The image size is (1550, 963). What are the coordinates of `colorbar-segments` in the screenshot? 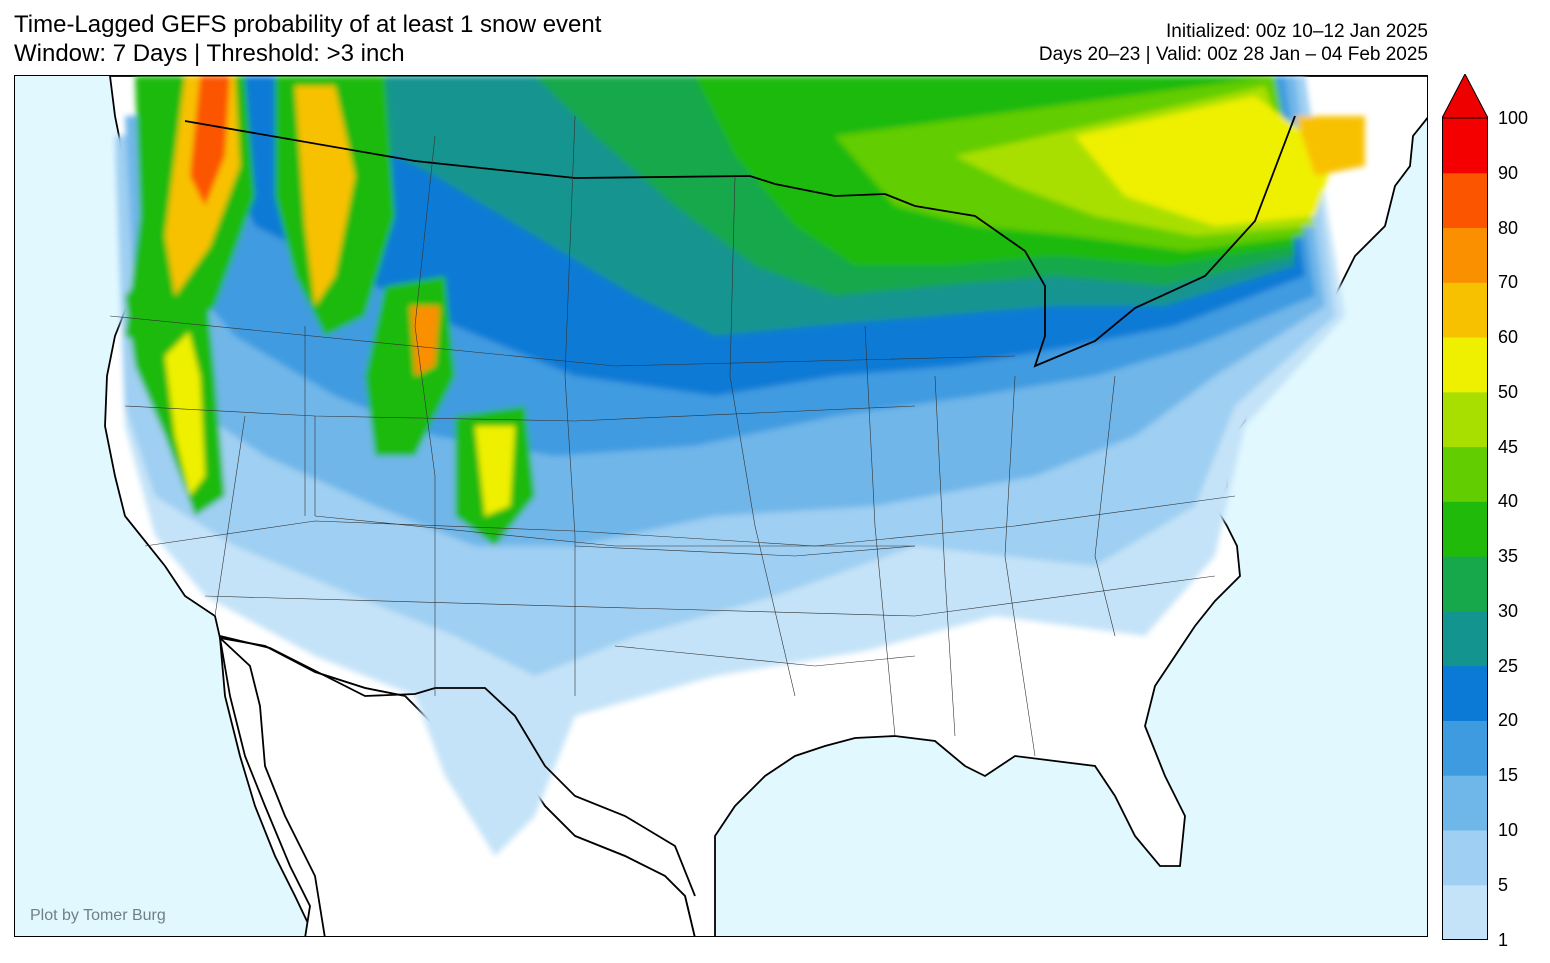 It's located at (1465, 529).